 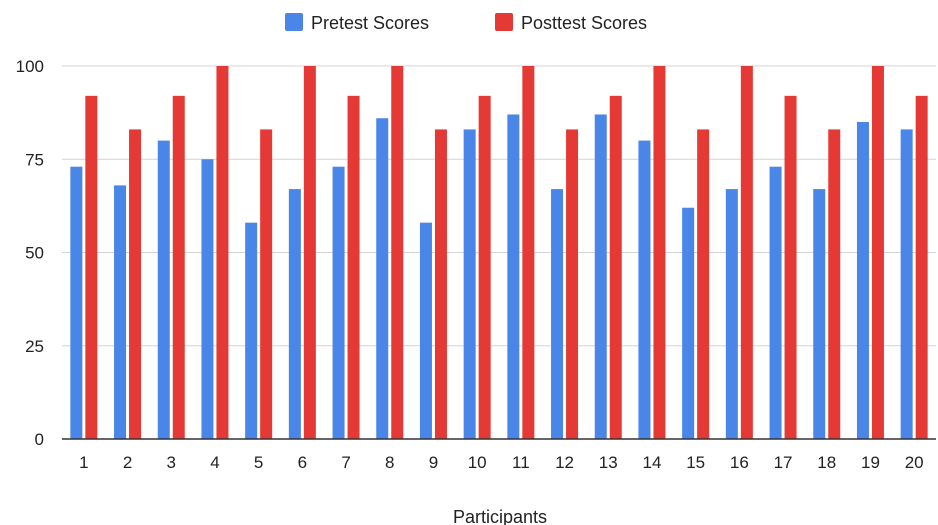 What do you see at coordinates (695, 462) in the screenshot?
I see `x-tick-label: 15` at bounding box center [695, 462].